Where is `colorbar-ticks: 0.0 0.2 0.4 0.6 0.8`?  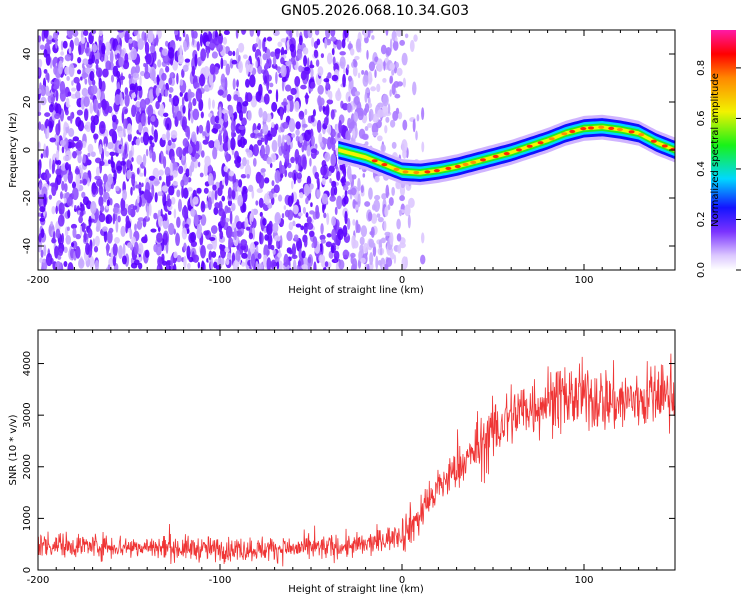
colorbar-ticks: 0.0 0.2 0.4 0.6 0.8 is located at coordinates (718, 169).